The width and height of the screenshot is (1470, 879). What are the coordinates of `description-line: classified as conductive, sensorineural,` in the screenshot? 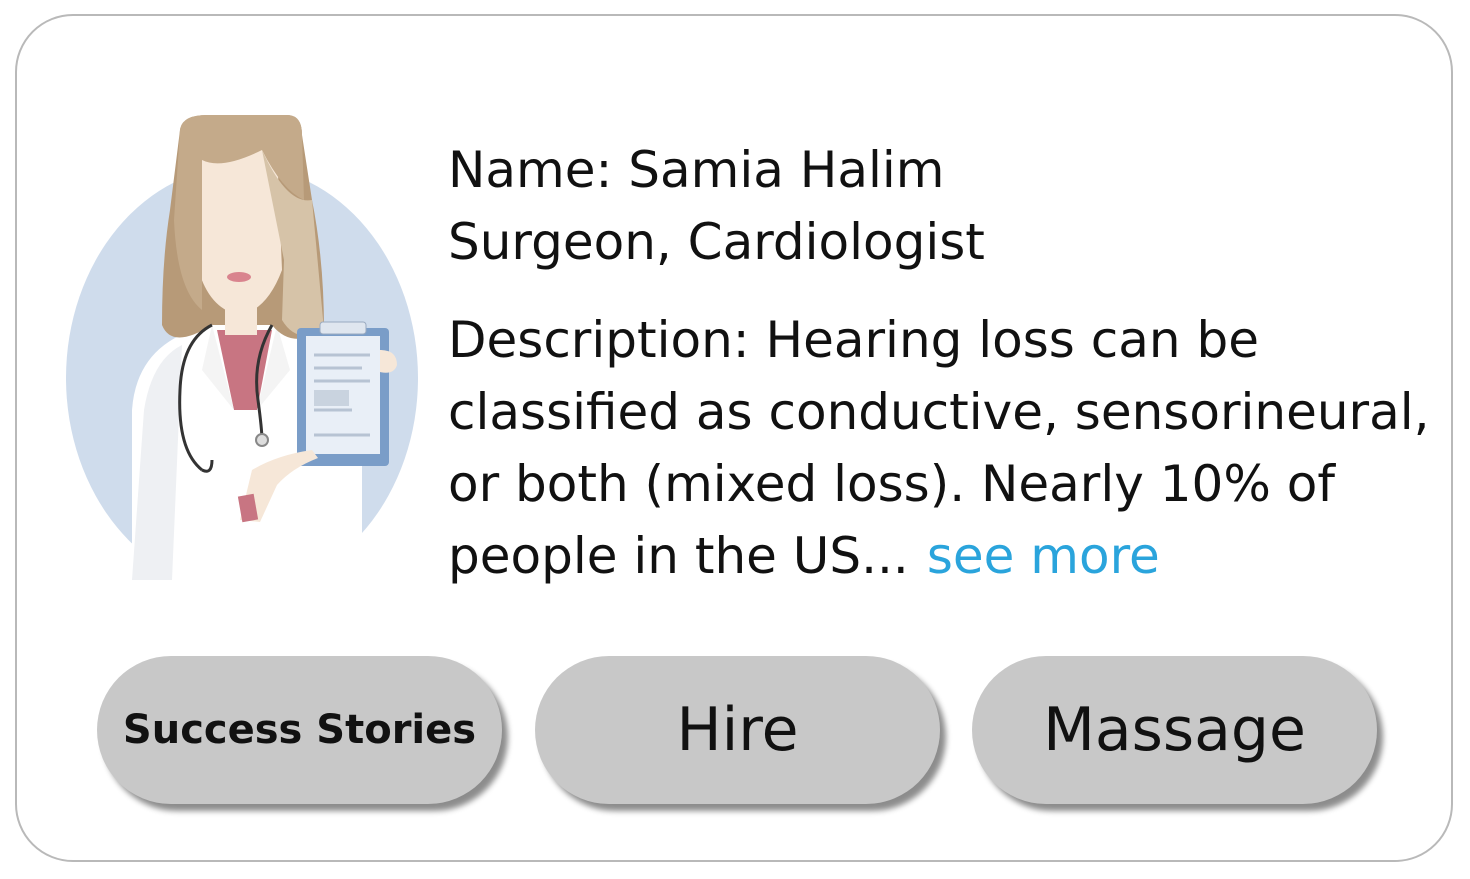 It's located at (939, 412).